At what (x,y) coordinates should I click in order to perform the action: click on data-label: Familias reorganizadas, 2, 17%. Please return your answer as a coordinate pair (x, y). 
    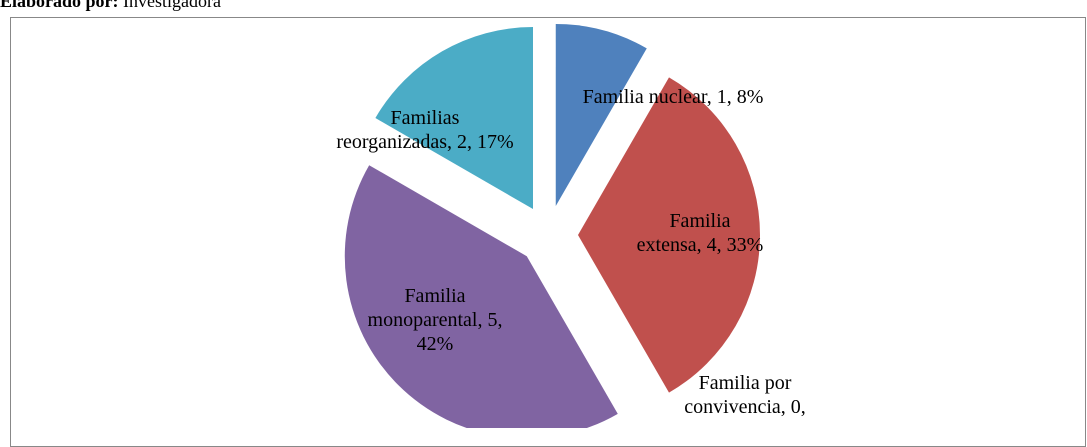
    Looking at the image, I should click on (425, 130).